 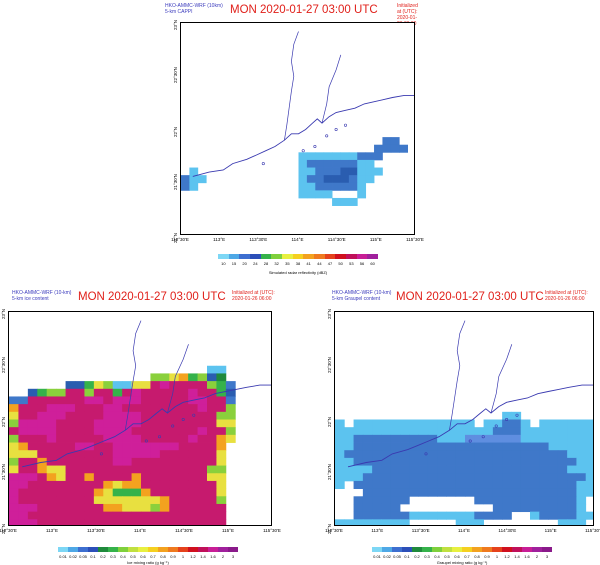 I want to click on river, so click(x=178, y=379).